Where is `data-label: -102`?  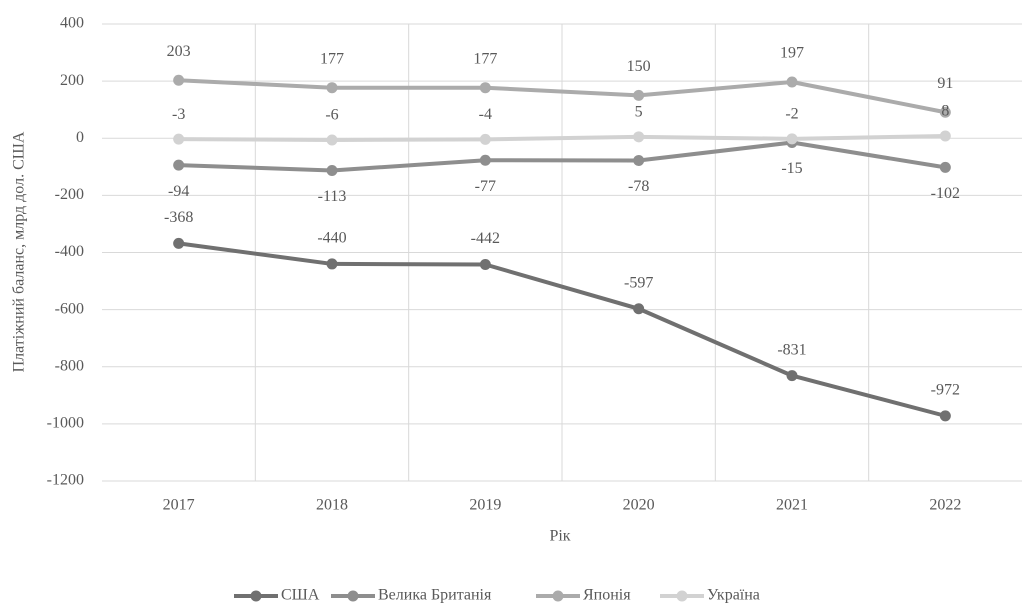
data-label: -102 is located at coordinates (945, 193).